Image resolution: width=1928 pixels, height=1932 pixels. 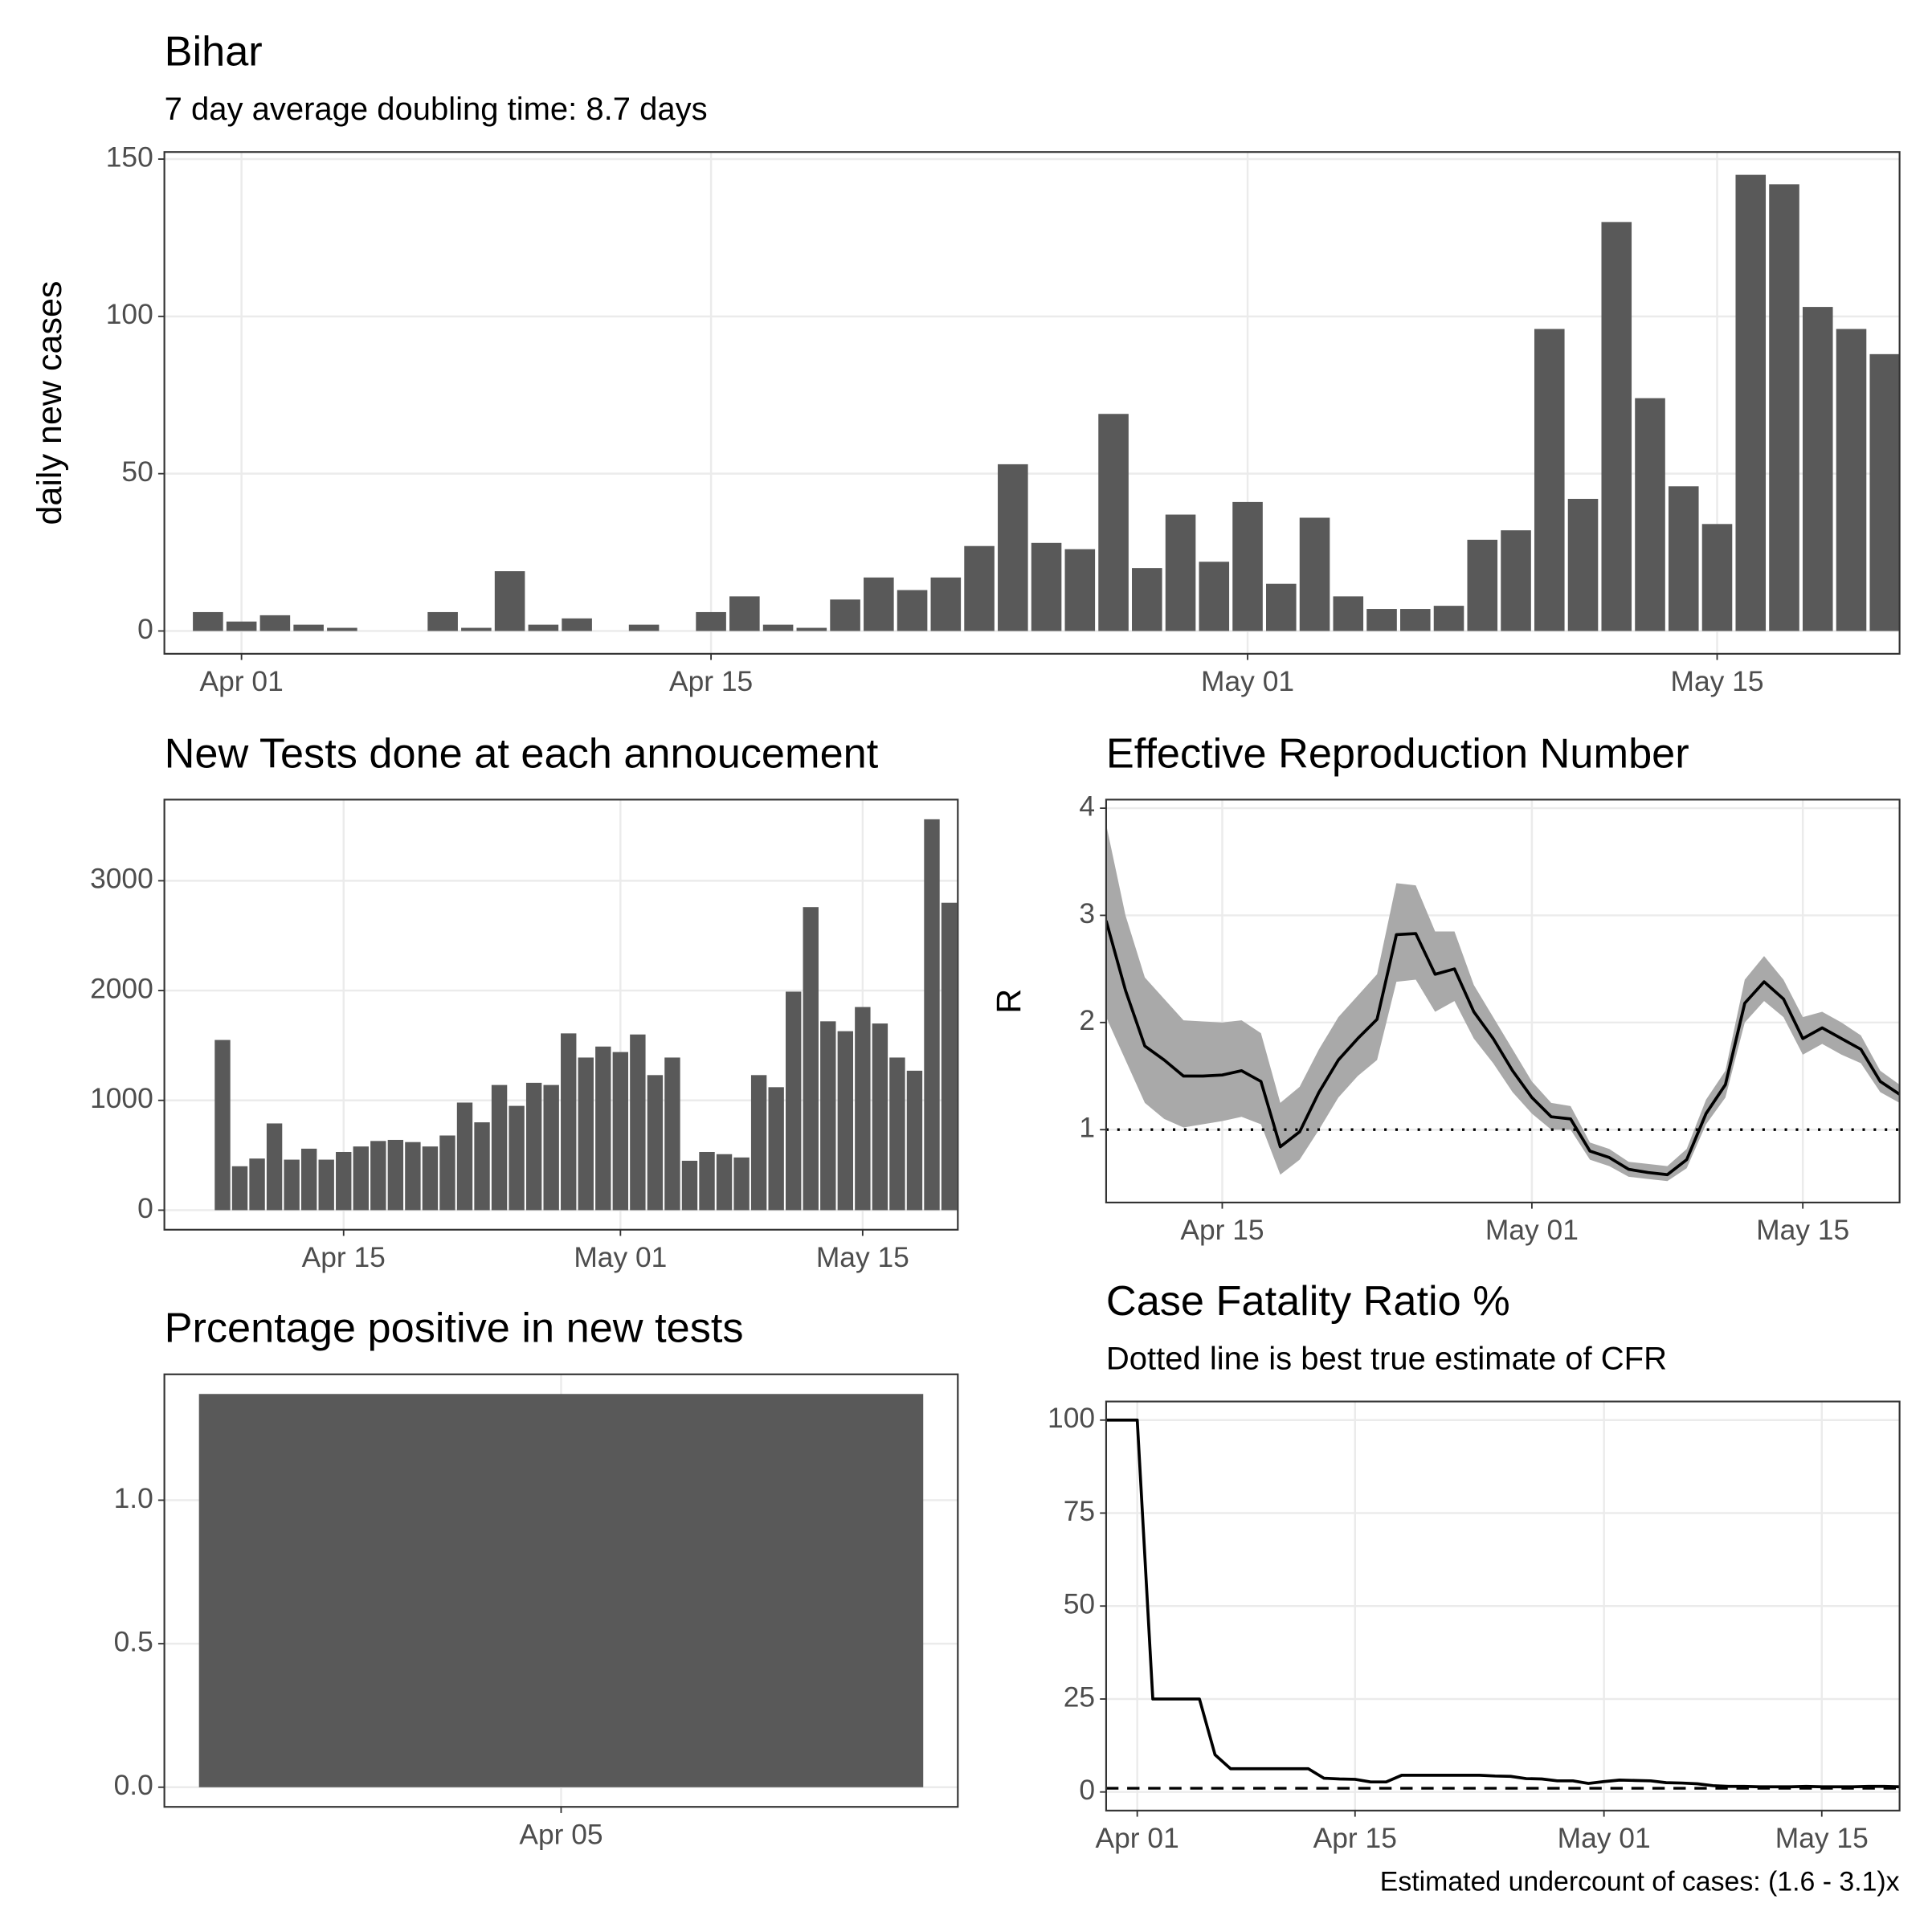 I want to click on y-tick-label: 4, so click(x=1087, y=806).